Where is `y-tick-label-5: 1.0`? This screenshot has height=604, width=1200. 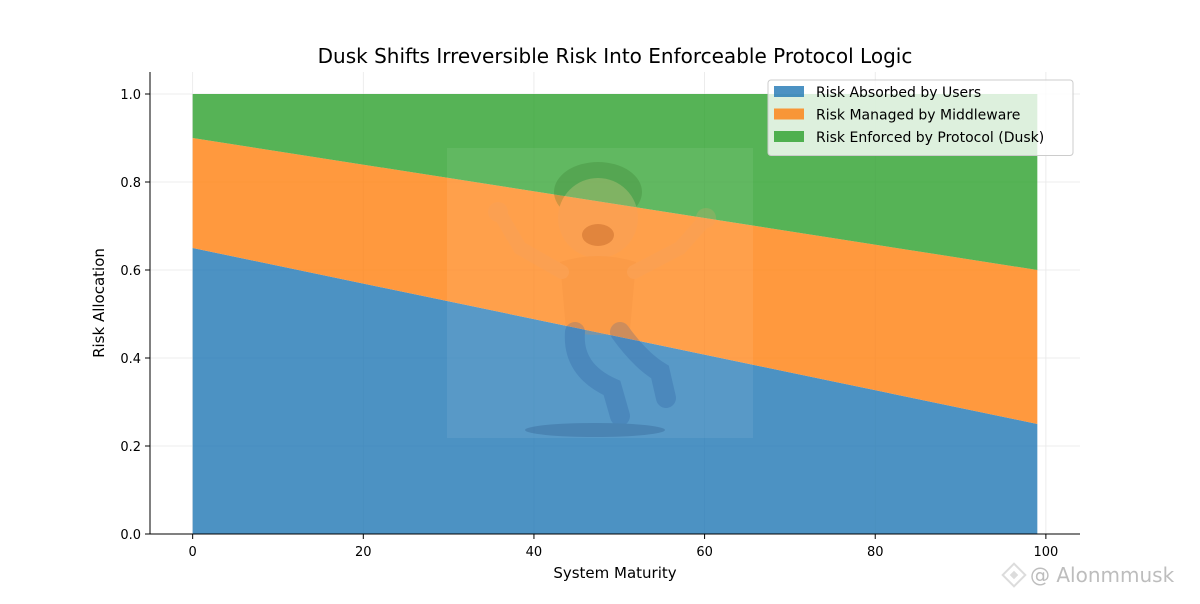 y-tick-label-5: 1.0 is located at coordinates (130, 95).